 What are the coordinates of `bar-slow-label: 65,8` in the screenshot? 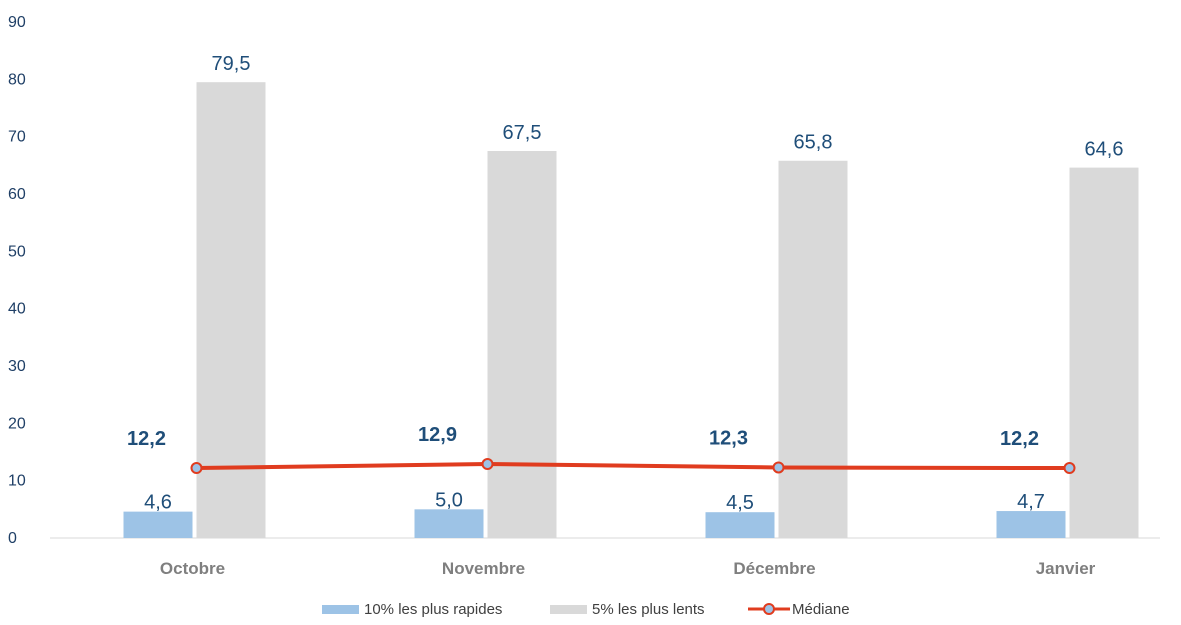 It's located at (813, 143).